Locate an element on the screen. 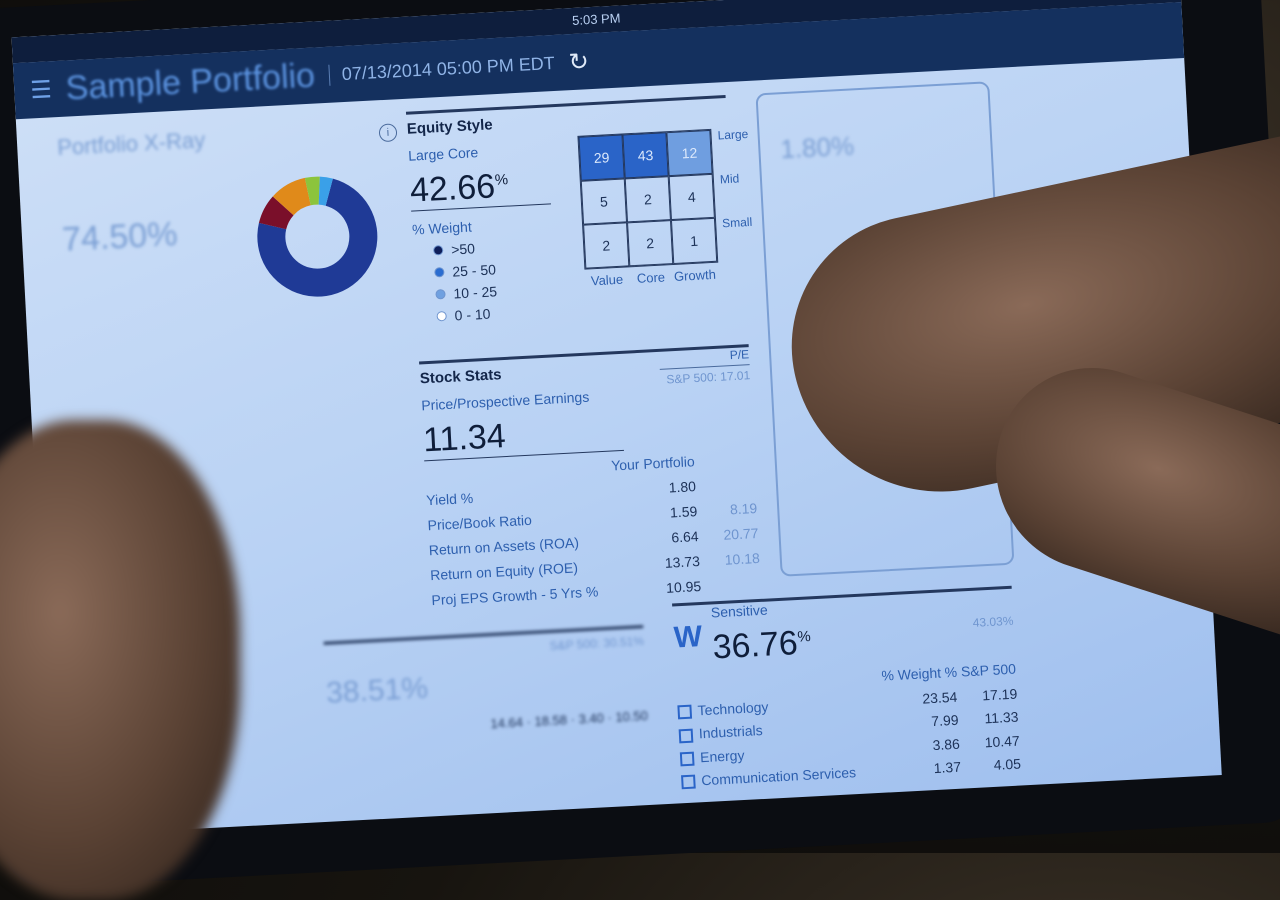 Image resolution: width=1280 pixels, height=900 pixels. hand-left is located at coordinates (120, 660).